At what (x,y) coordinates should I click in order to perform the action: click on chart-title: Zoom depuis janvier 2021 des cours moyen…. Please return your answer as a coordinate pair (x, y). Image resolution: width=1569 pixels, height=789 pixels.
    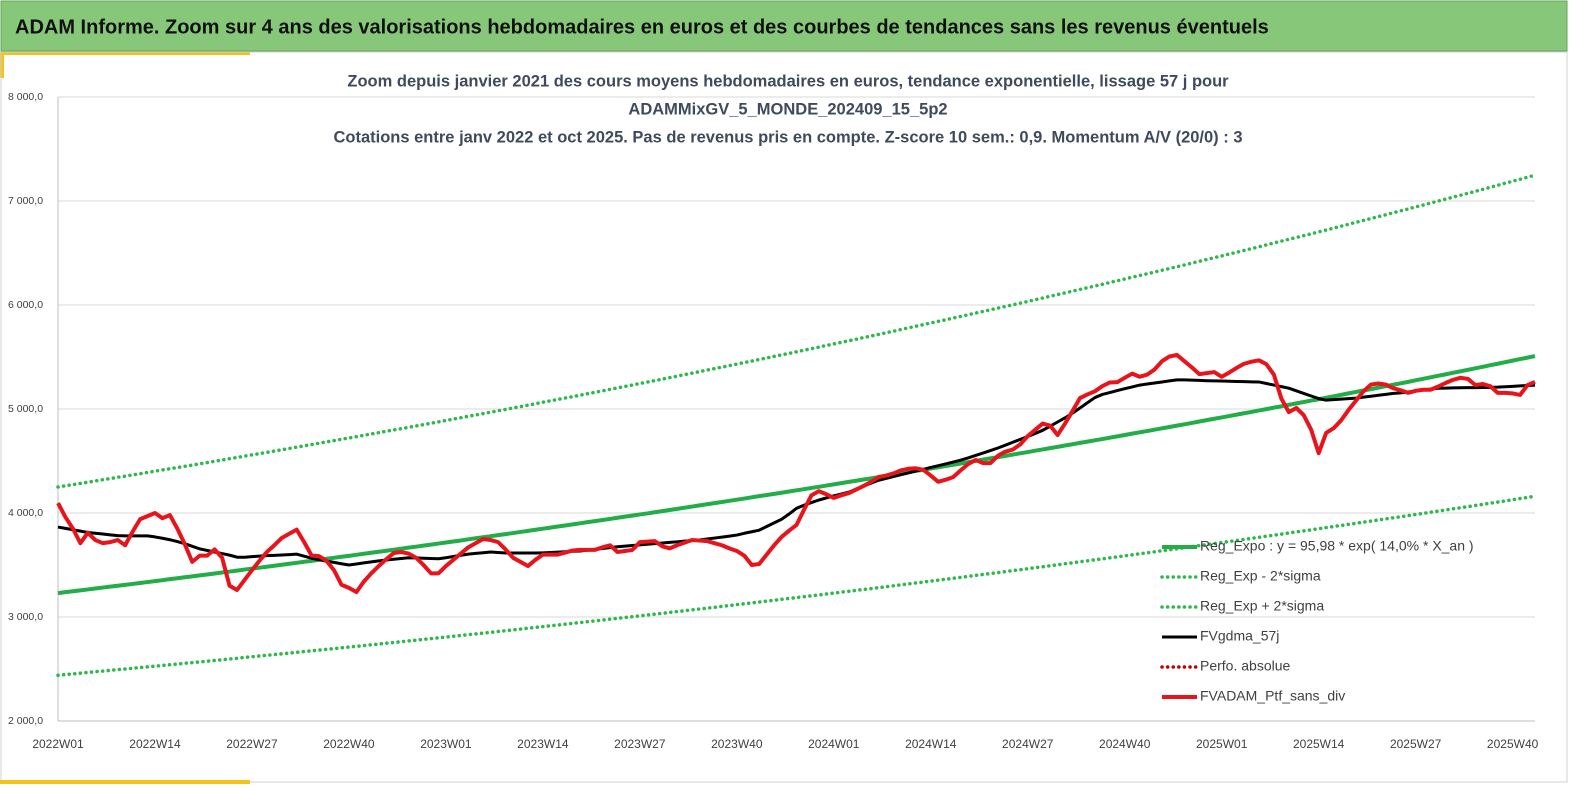
    Looking at the image, I should click on (788, 81).